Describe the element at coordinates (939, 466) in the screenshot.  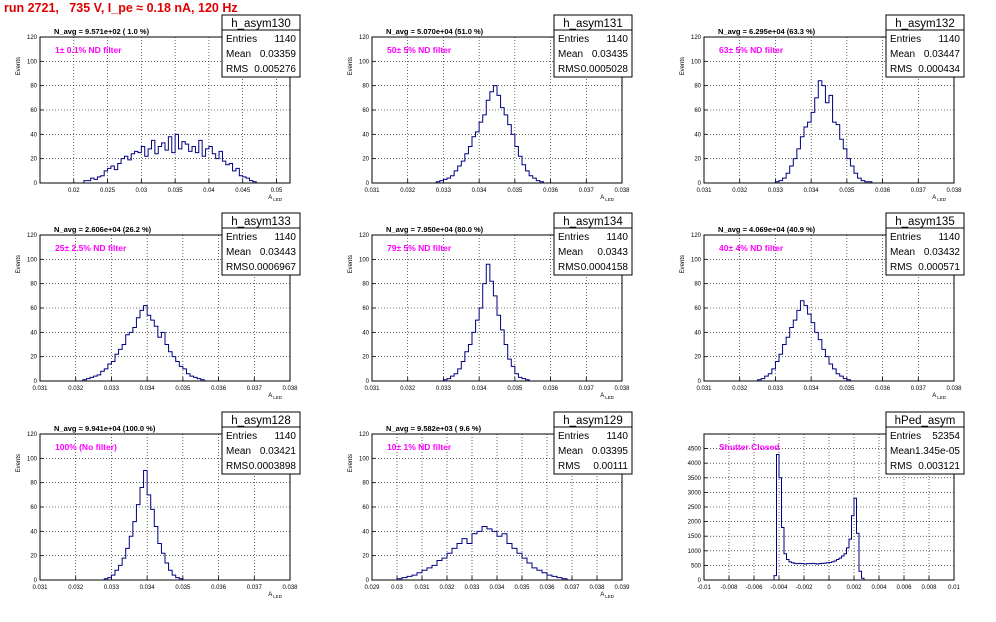
I see `stats-value-rms: 0.003121` at that location.